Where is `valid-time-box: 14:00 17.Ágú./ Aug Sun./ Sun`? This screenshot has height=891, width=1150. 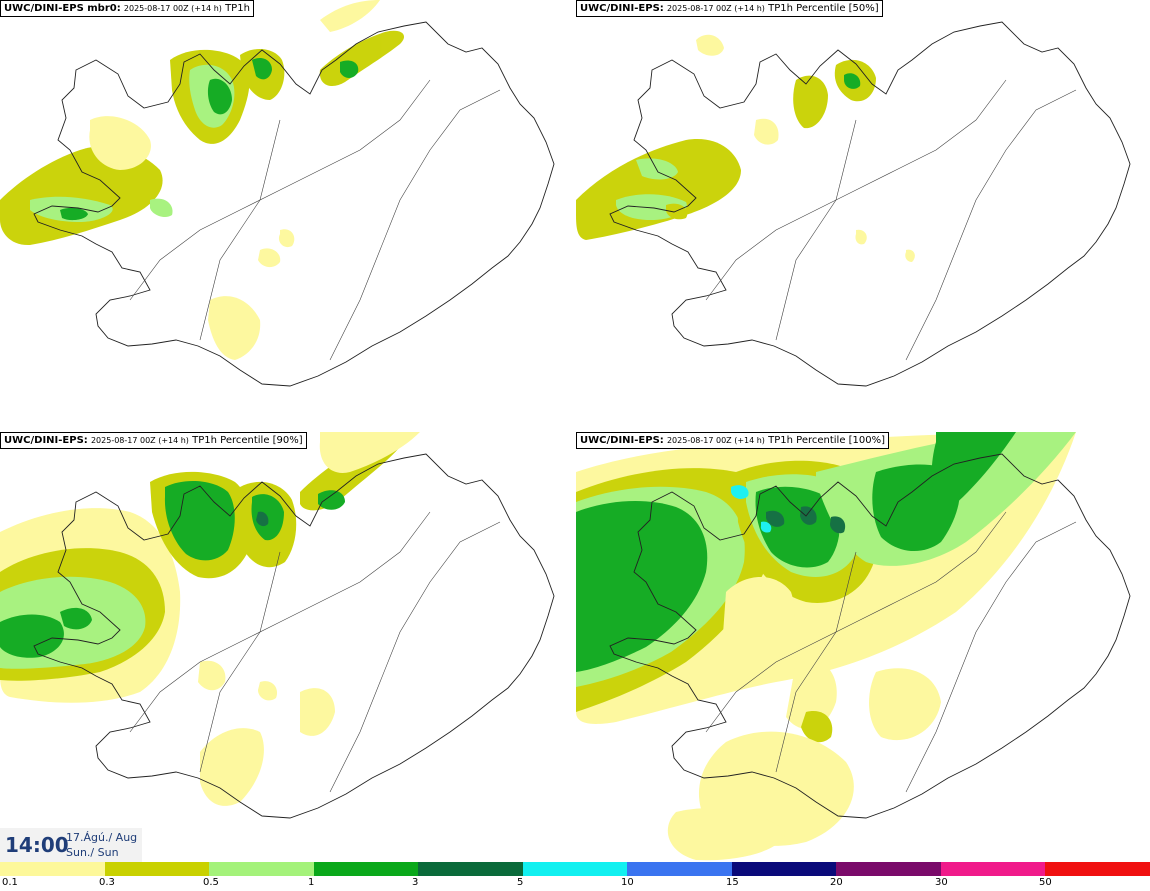
valid-time-box: 14:00 17.Ágú./ Aug Sun./ Sun is located at coordinates (71, 845).